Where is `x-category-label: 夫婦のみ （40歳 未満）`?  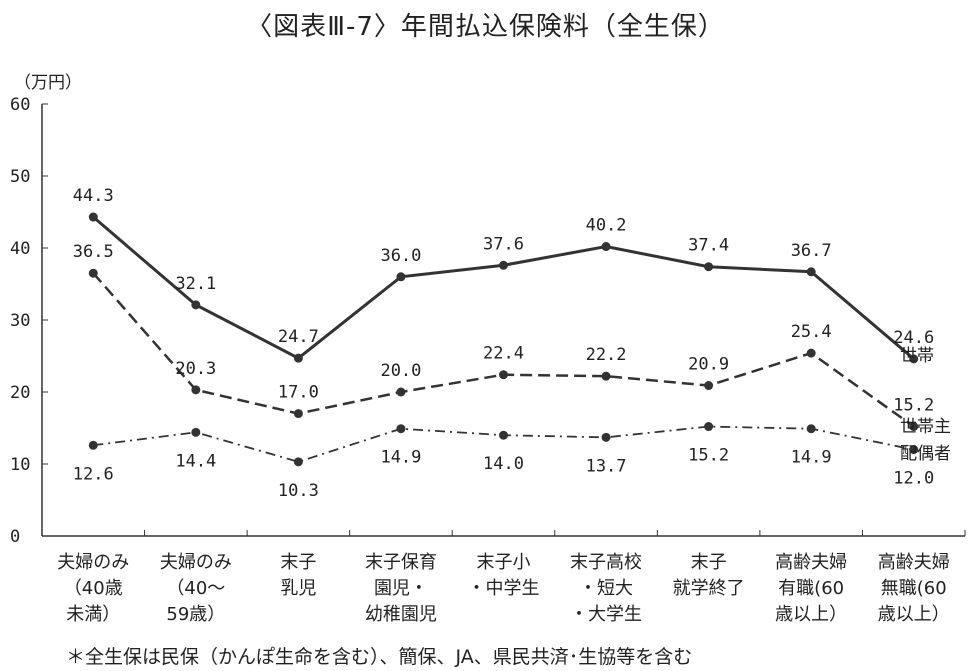 x-category-label: 夫婦のみ （40歳 未満） is located at coordinates (93, 588).